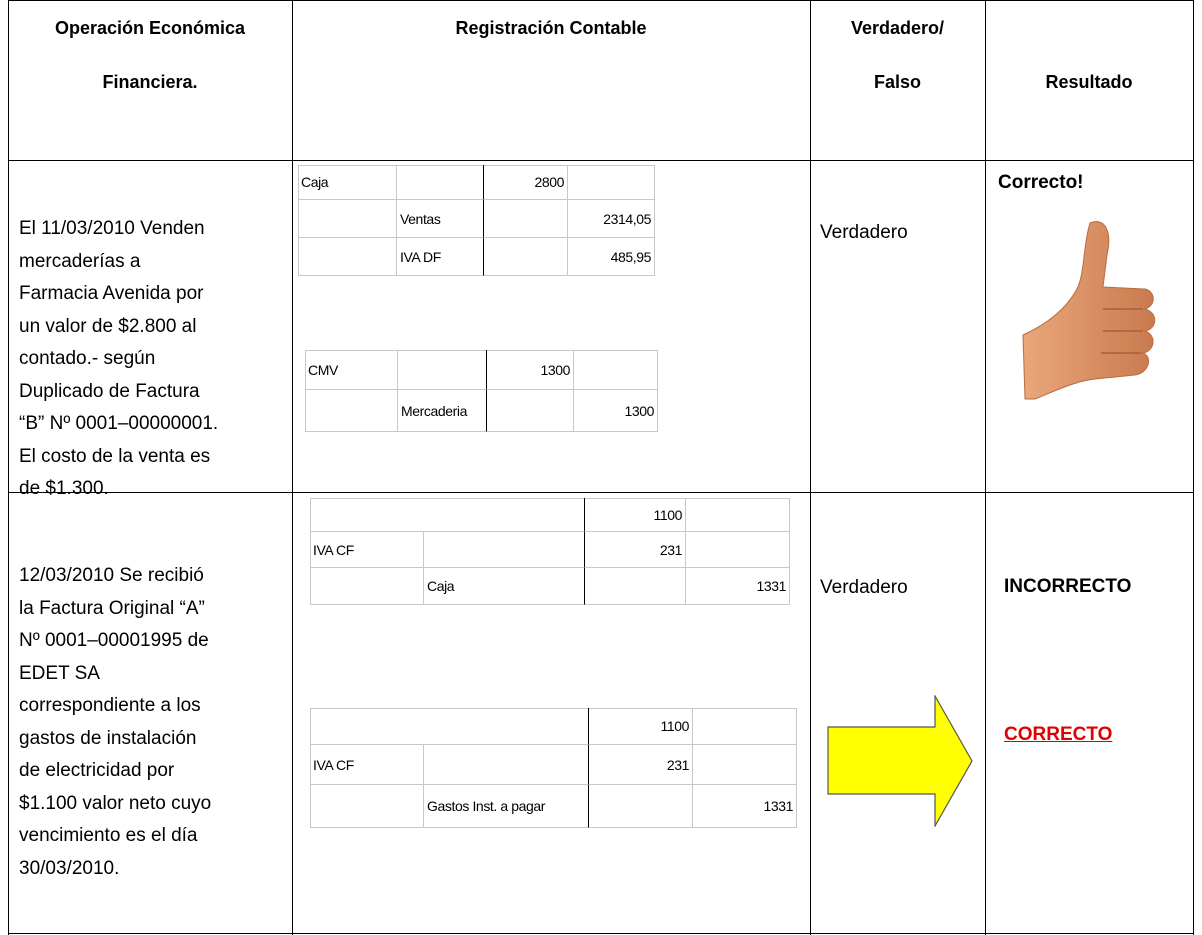  Describe the element at coordinates (900, 761) in the screenshot. I see `arrow-right` at that location.